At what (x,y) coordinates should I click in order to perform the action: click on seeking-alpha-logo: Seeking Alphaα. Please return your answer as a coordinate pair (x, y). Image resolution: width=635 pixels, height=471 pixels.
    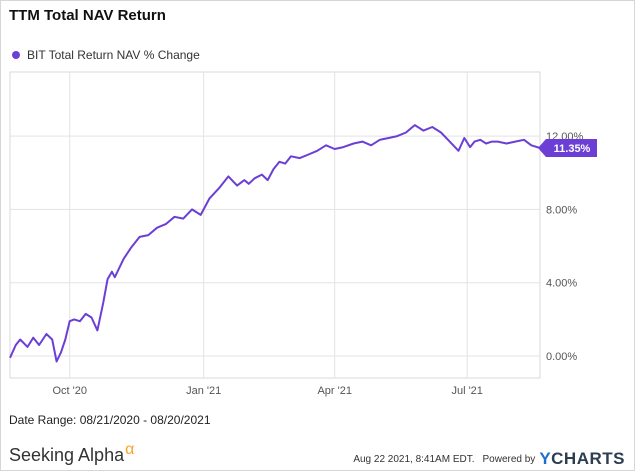
    Looking at the image, I should click on (71, 453).